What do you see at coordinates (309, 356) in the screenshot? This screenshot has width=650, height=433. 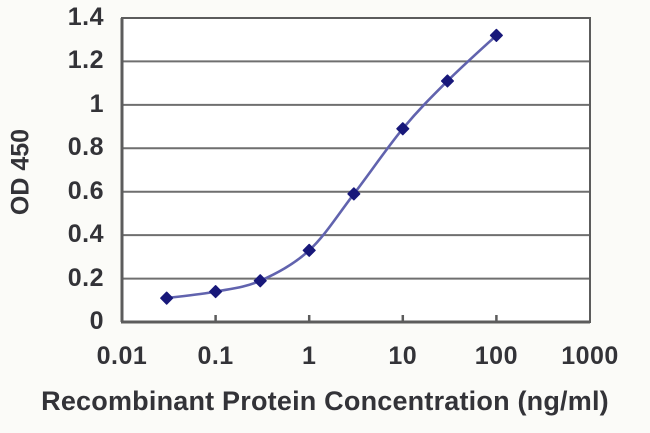 I see `x-tick-label: 1` at bounding box center [309, 356].